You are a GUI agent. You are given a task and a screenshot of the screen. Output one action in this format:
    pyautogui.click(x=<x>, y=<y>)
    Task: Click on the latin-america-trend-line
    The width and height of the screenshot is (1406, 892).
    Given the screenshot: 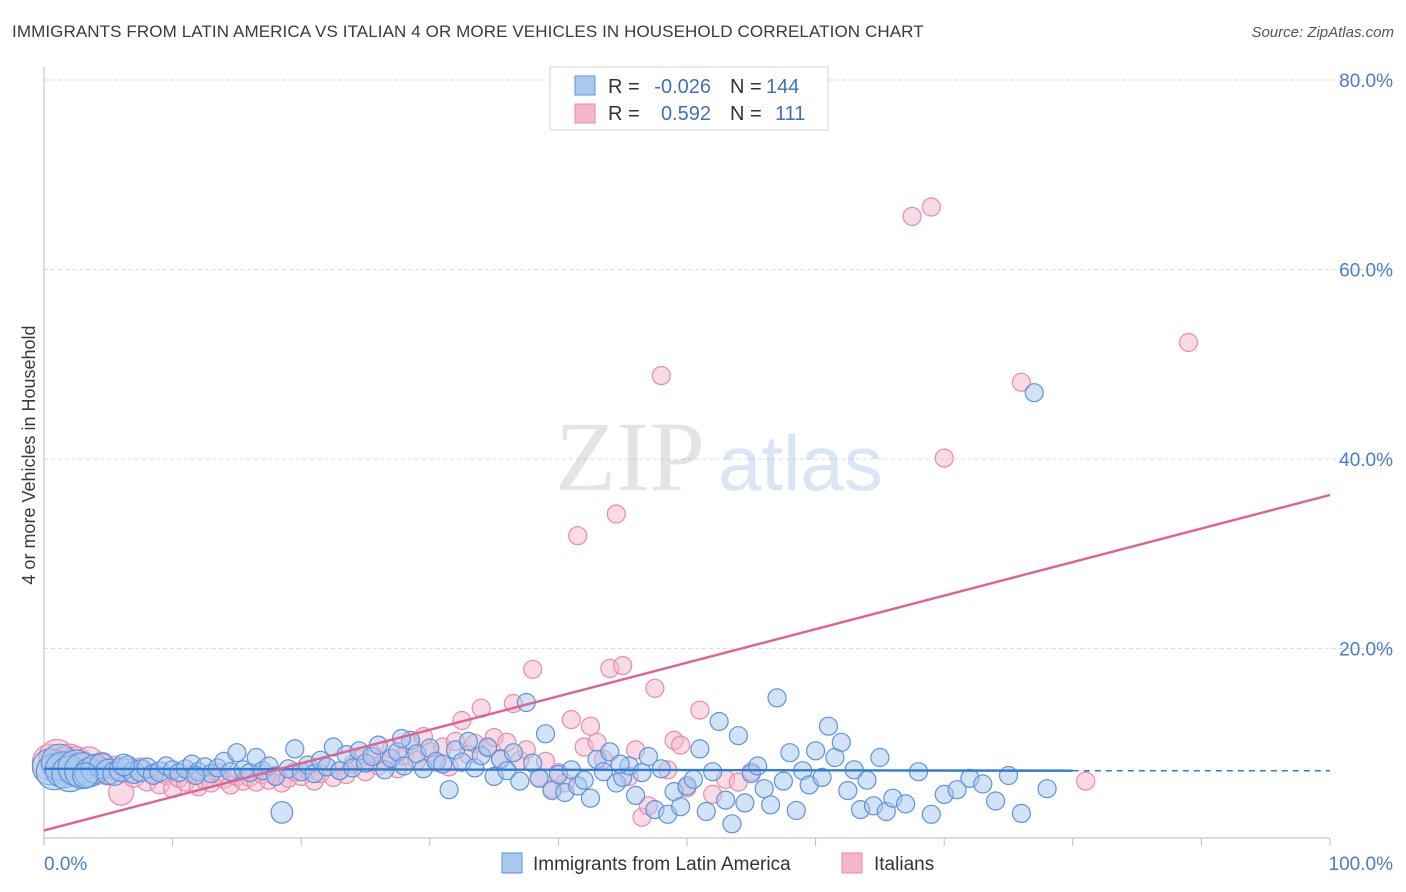 What is the action you would take?
    pyautogui.click(x=558, y=769)
    